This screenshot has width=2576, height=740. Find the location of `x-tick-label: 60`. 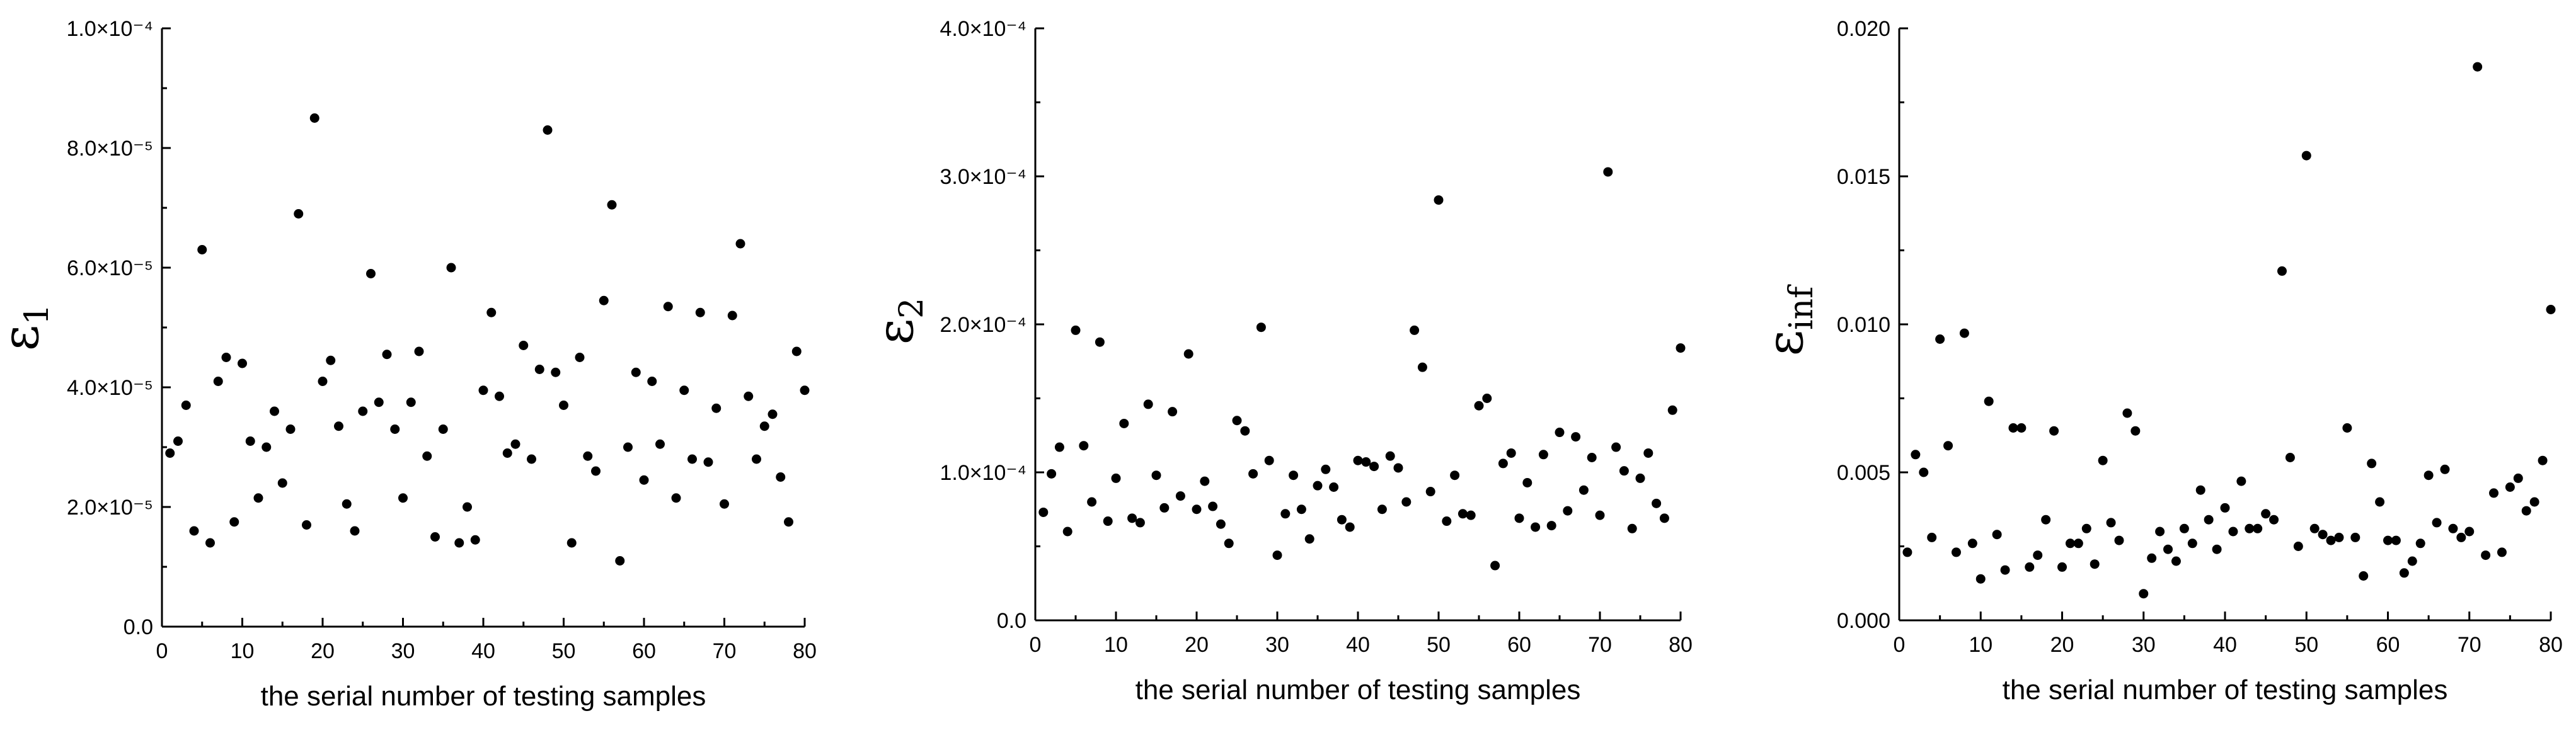

x-tick-label: 60 is located at coordinates (644, 651).